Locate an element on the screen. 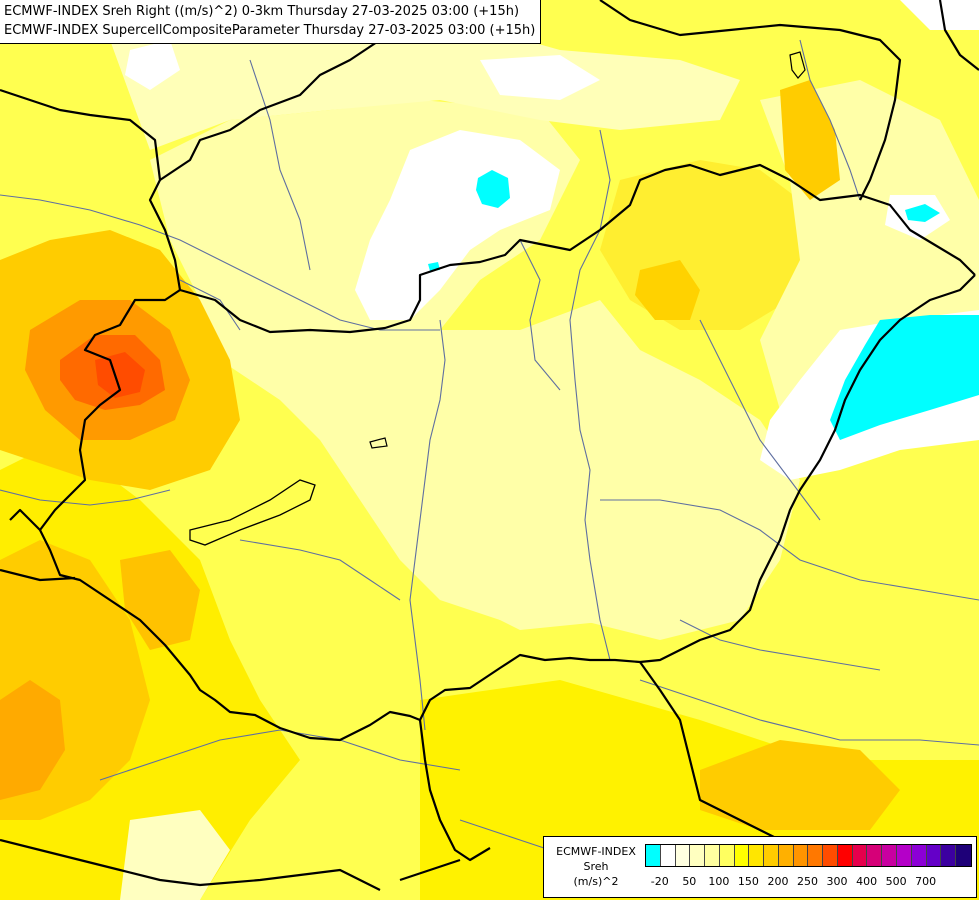 Image resolution: width=979 pixels, height=900 pixels. legend-tick-label: 100 is located at coordinates (719, 881).